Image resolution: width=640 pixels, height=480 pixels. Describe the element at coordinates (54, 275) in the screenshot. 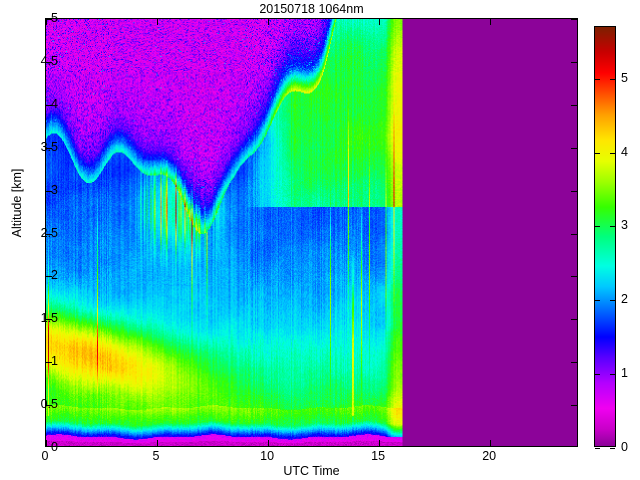

I see `y-tick-label: 2` at that location.